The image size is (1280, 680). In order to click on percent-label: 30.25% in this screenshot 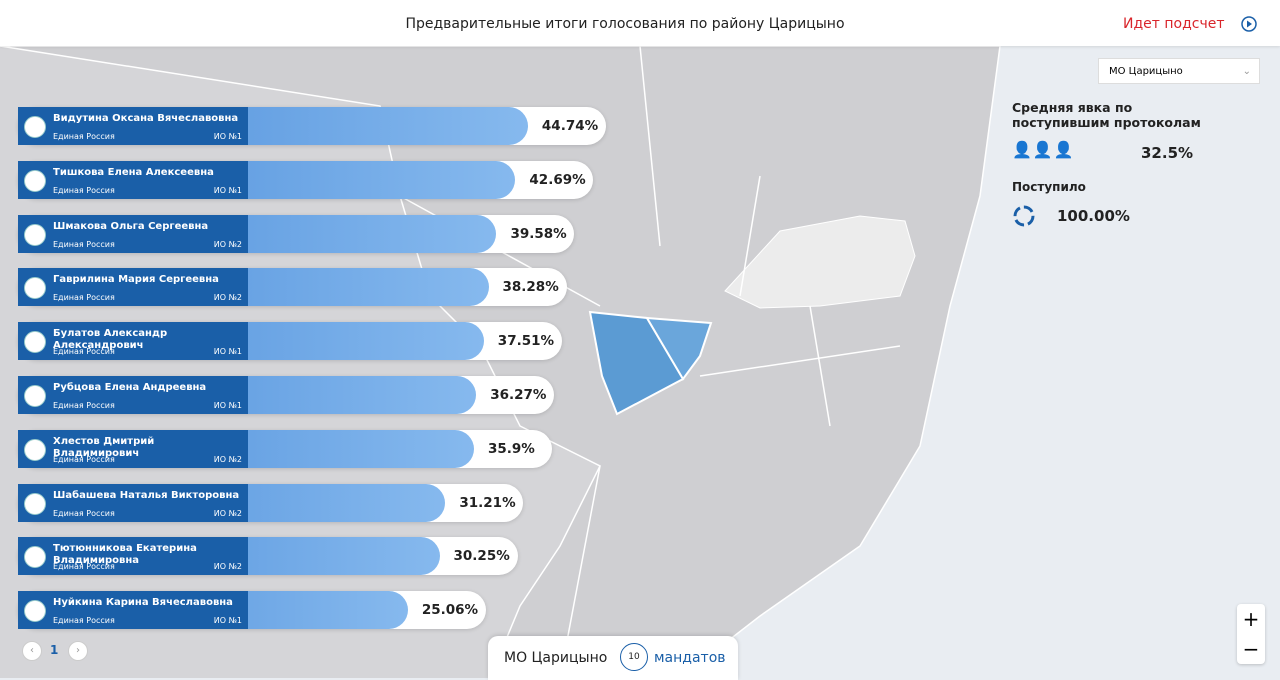, I will do `click(481, 556)`.